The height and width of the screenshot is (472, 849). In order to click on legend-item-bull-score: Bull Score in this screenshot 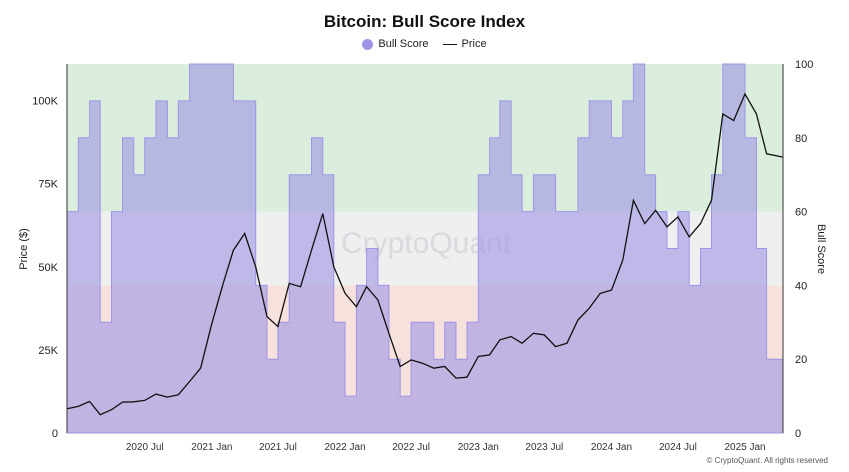, I will do `click(395, 44)`.